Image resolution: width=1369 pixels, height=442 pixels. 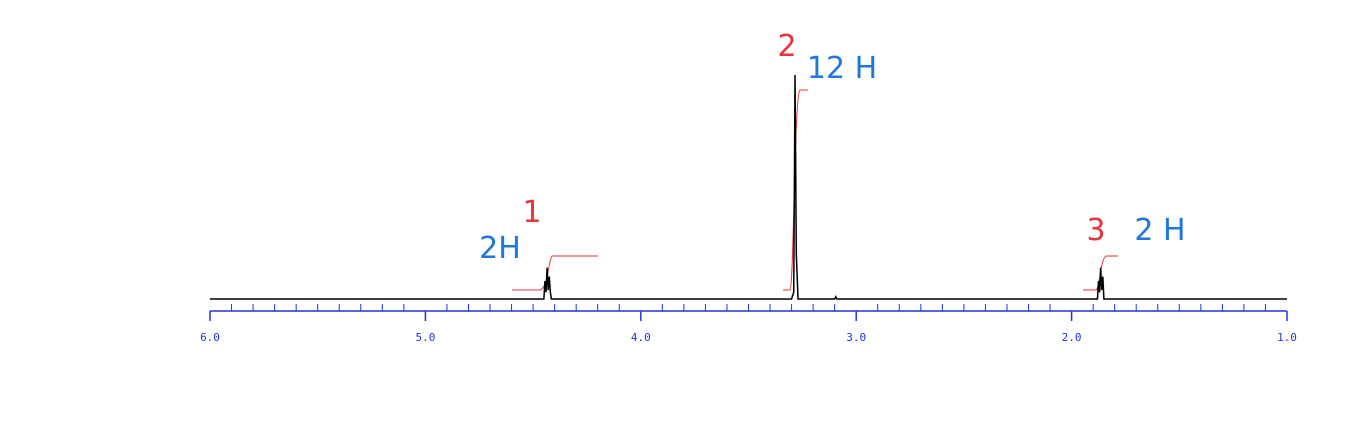 What do you see at coordinates (1287, 337) in the screenshot?
I see `x-tick-label: 1.0` at bounding box center [1287, 337].